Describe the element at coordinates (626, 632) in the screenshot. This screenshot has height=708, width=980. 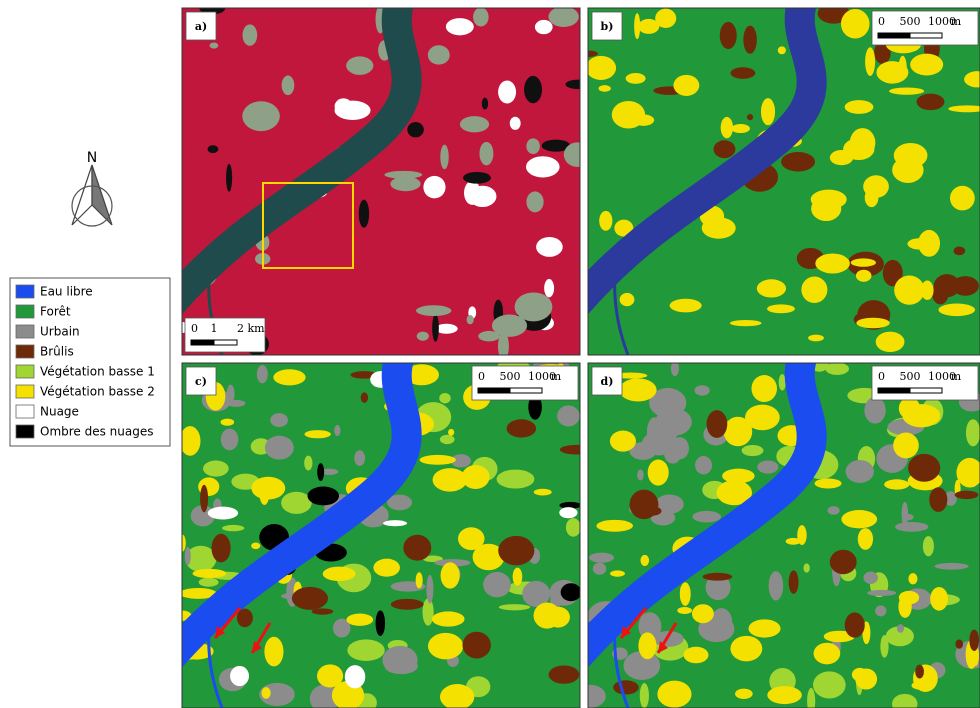
I see `red-arrow-head` at that location.